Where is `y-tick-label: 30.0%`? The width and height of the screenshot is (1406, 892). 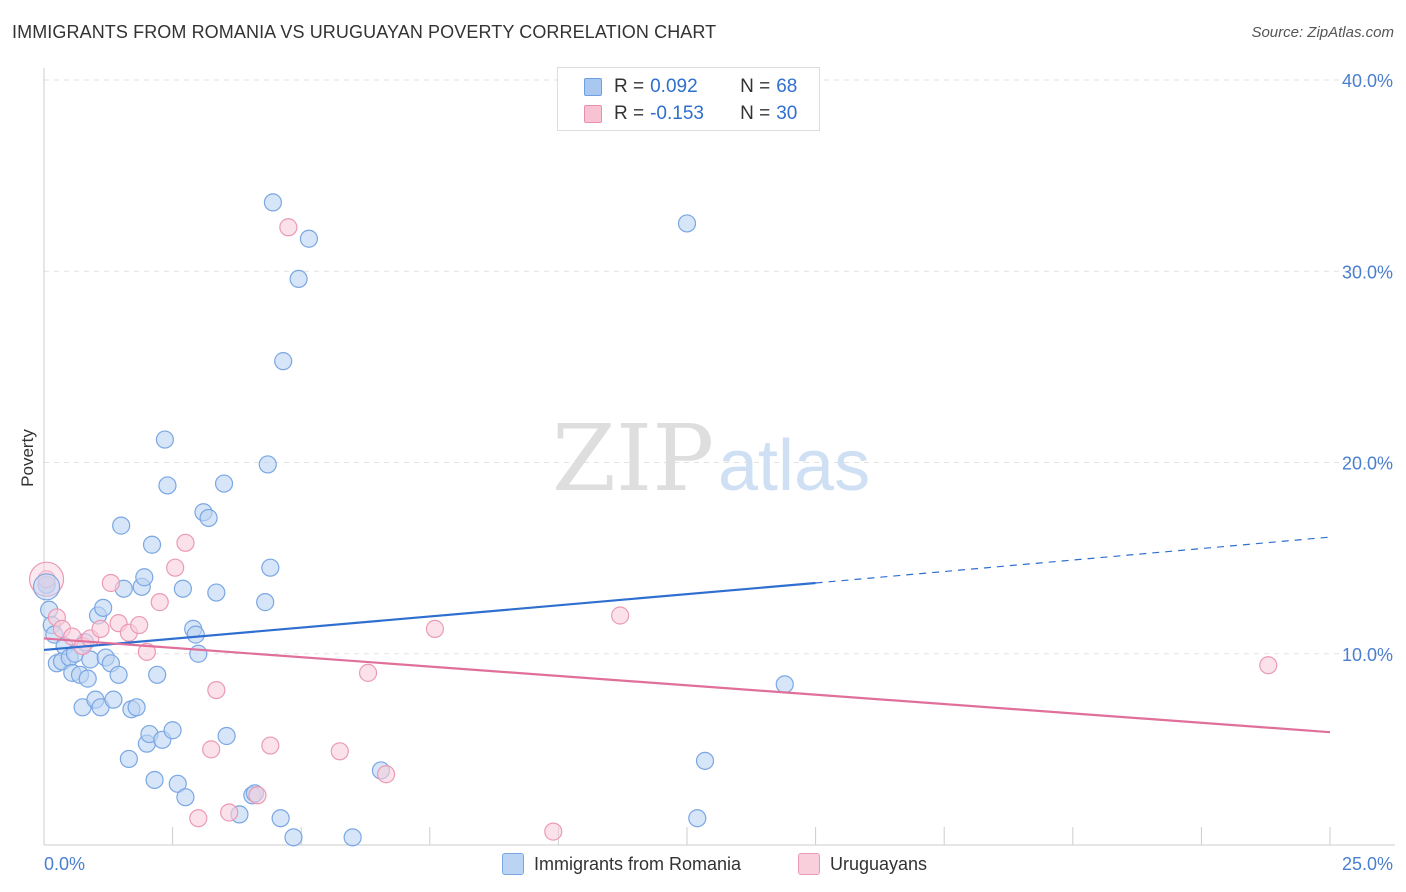
y-tick-label: 30.0% is located at coordinates (1367, 272).